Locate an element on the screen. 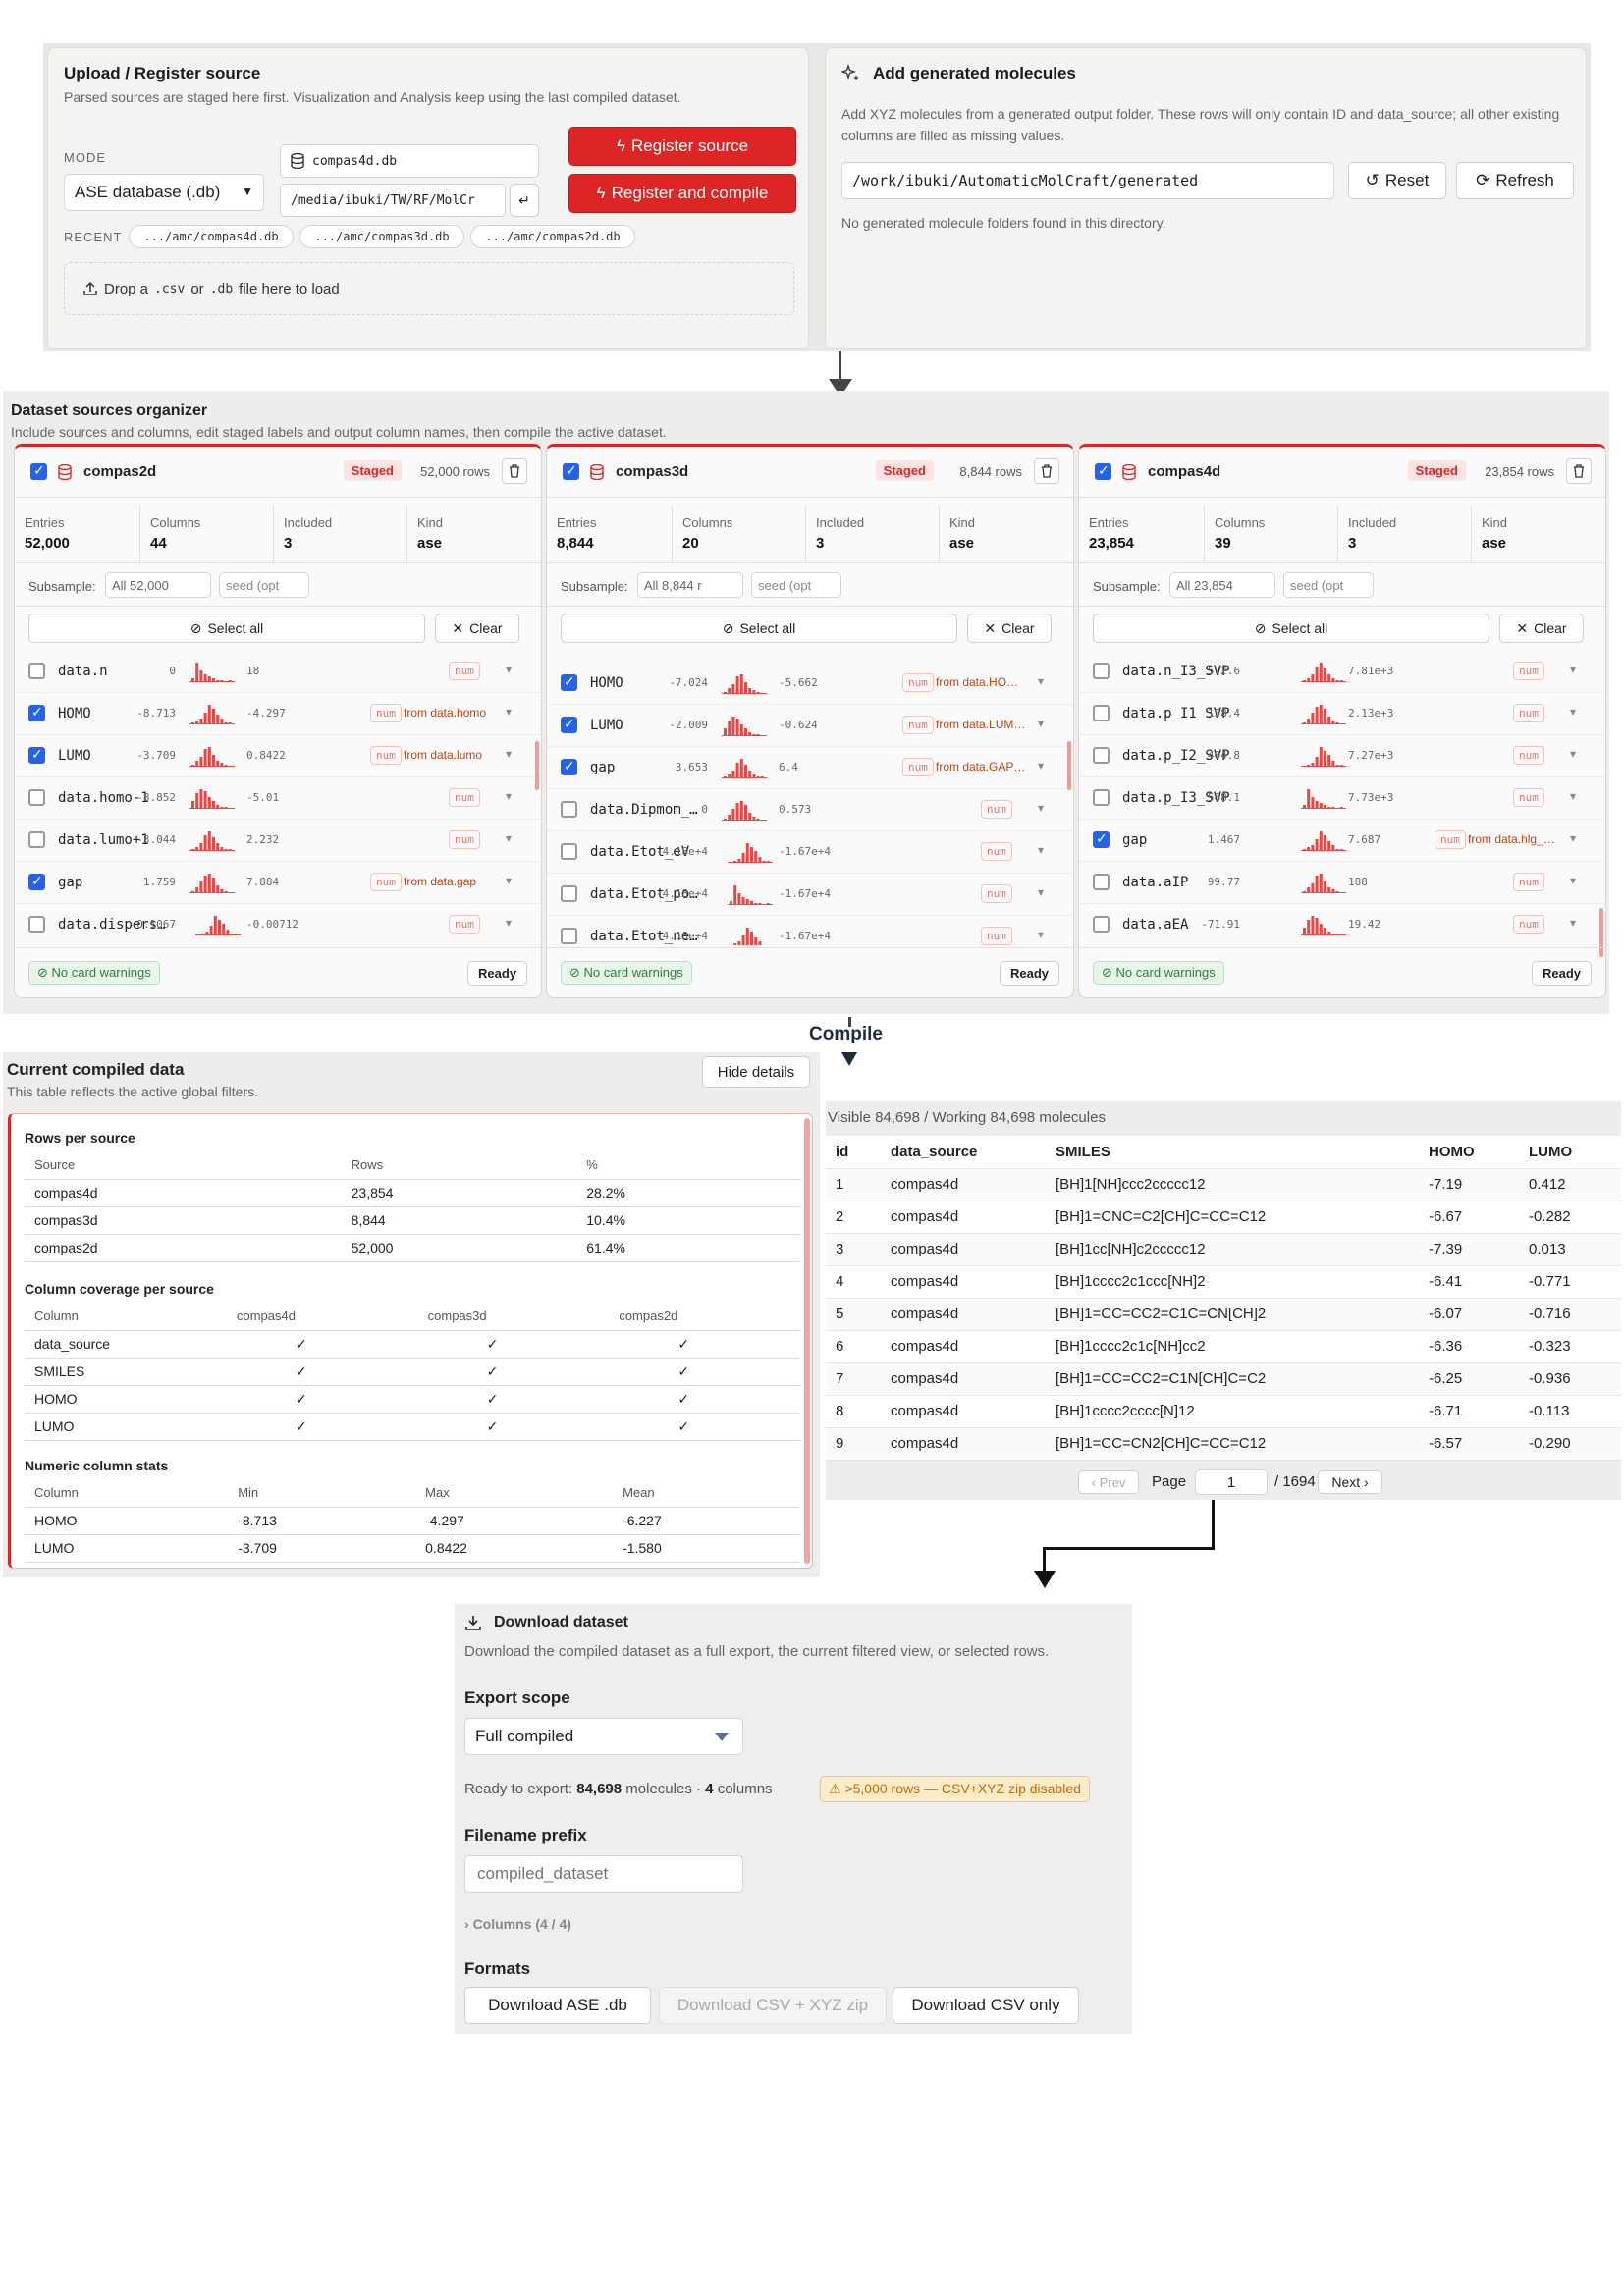 This screenshot has width=1624, height=2296. hide-details-button: Hide details is located at coordinates (756, 1072).